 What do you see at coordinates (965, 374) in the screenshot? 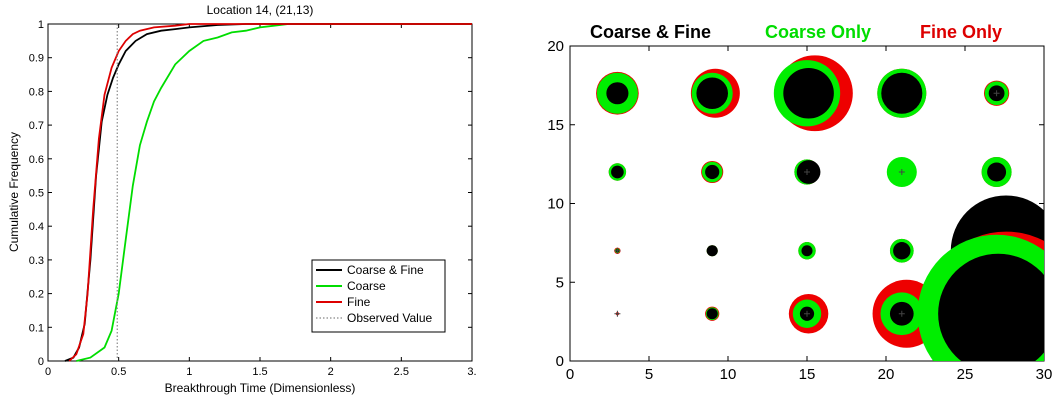
I see `bubble-x-tick-label: 25` at bounding box center [965, 374].